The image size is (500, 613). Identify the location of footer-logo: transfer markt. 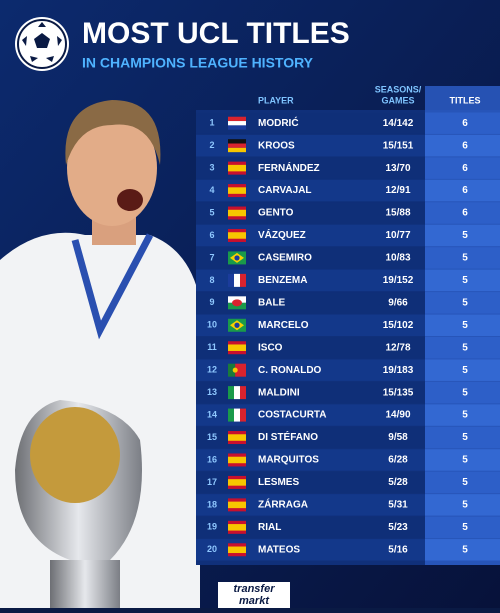
(254, 595).